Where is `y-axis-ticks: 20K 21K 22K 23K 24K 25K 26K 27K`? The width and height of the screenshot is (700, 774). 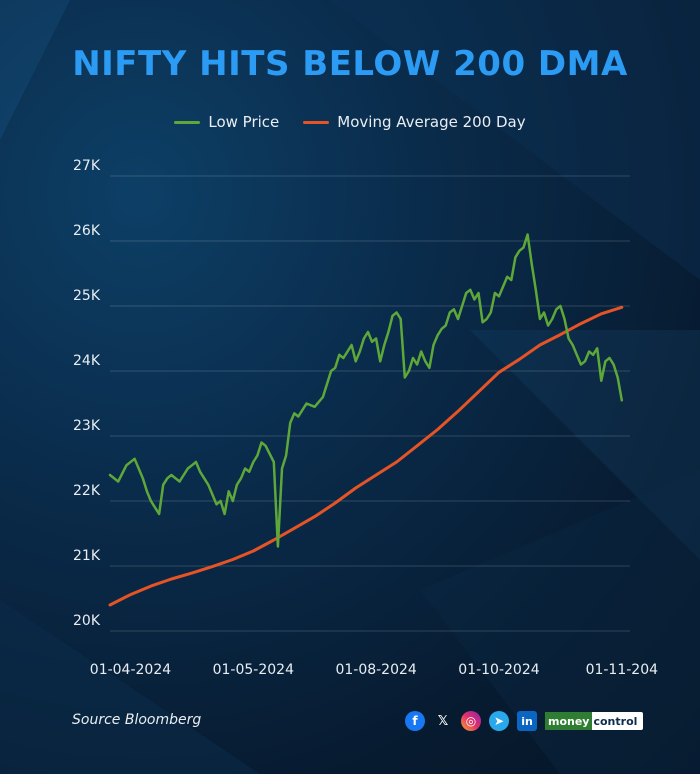 y-axis-ticks: 20K 21K 22K 23K 24K 25K 26K 27K is located at coordinates (87, 393).